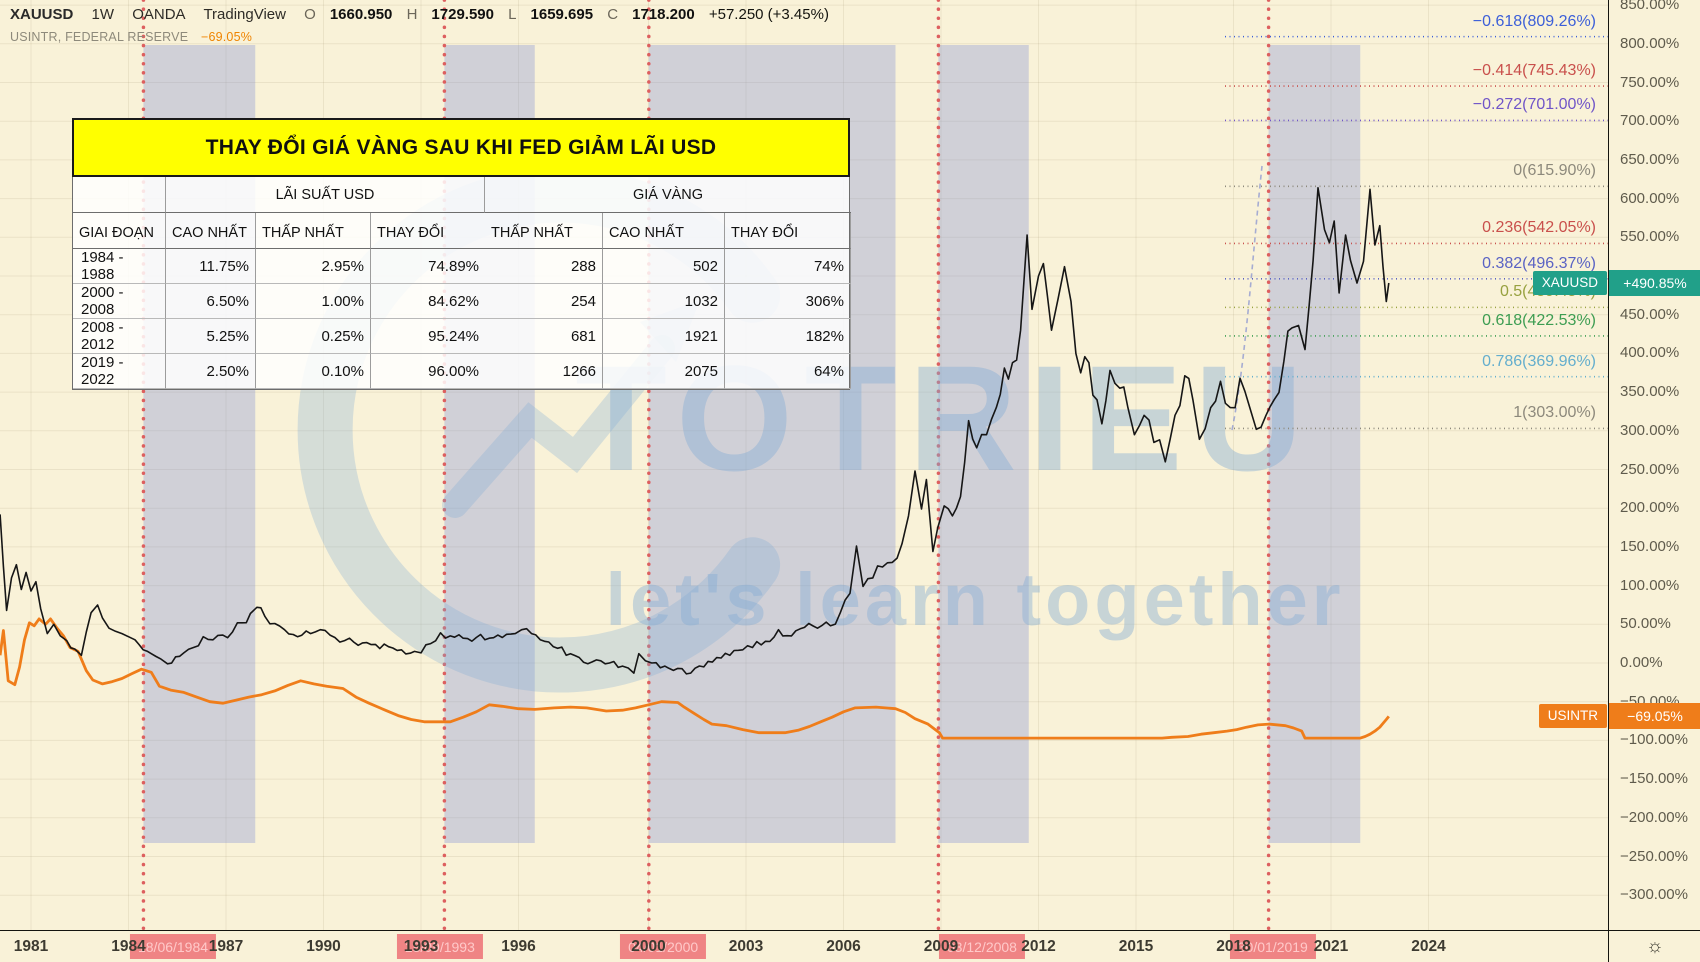  Describe the element at coordinates (211, 301) in the screenshot. I see `table-value: 6.50%` at that location.